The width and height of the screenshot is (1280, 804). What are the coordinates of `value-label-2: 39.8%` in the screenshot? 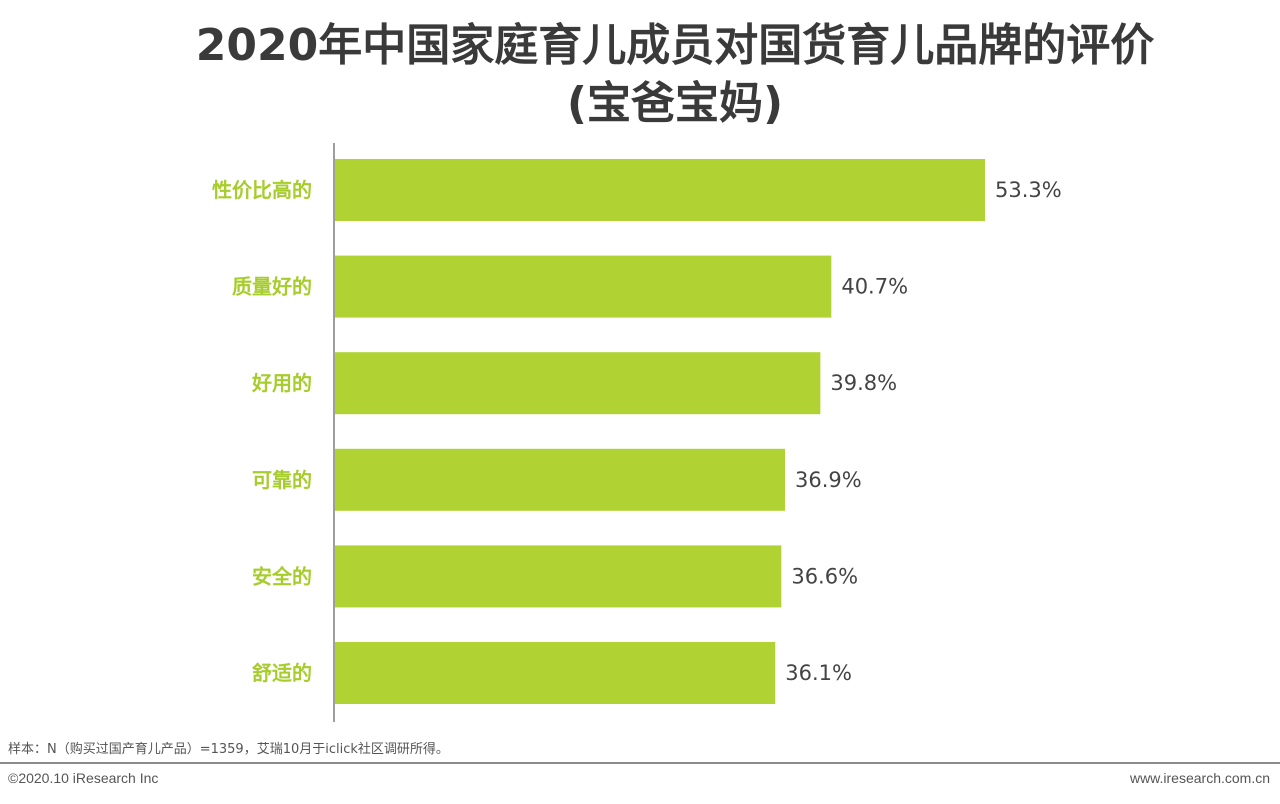 It's located at (863, 383).